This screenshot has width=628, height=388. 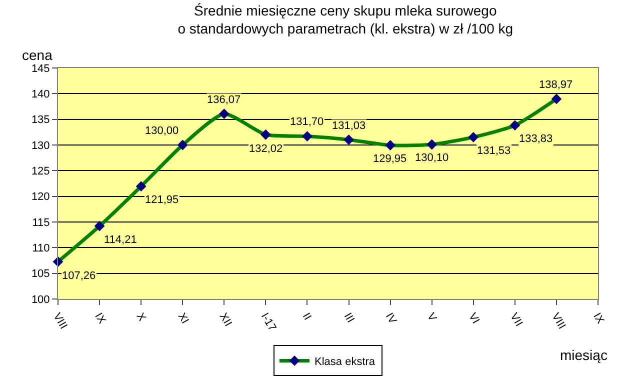 I want to click on x-tick-label: VII, so click(x=516, y=319).